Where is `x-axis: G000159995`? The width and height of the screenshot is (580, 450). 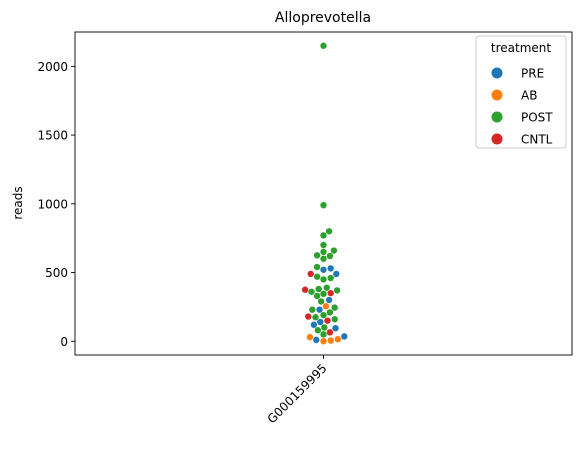 x-axis: G000159995 is located at coordinates (297, 390).